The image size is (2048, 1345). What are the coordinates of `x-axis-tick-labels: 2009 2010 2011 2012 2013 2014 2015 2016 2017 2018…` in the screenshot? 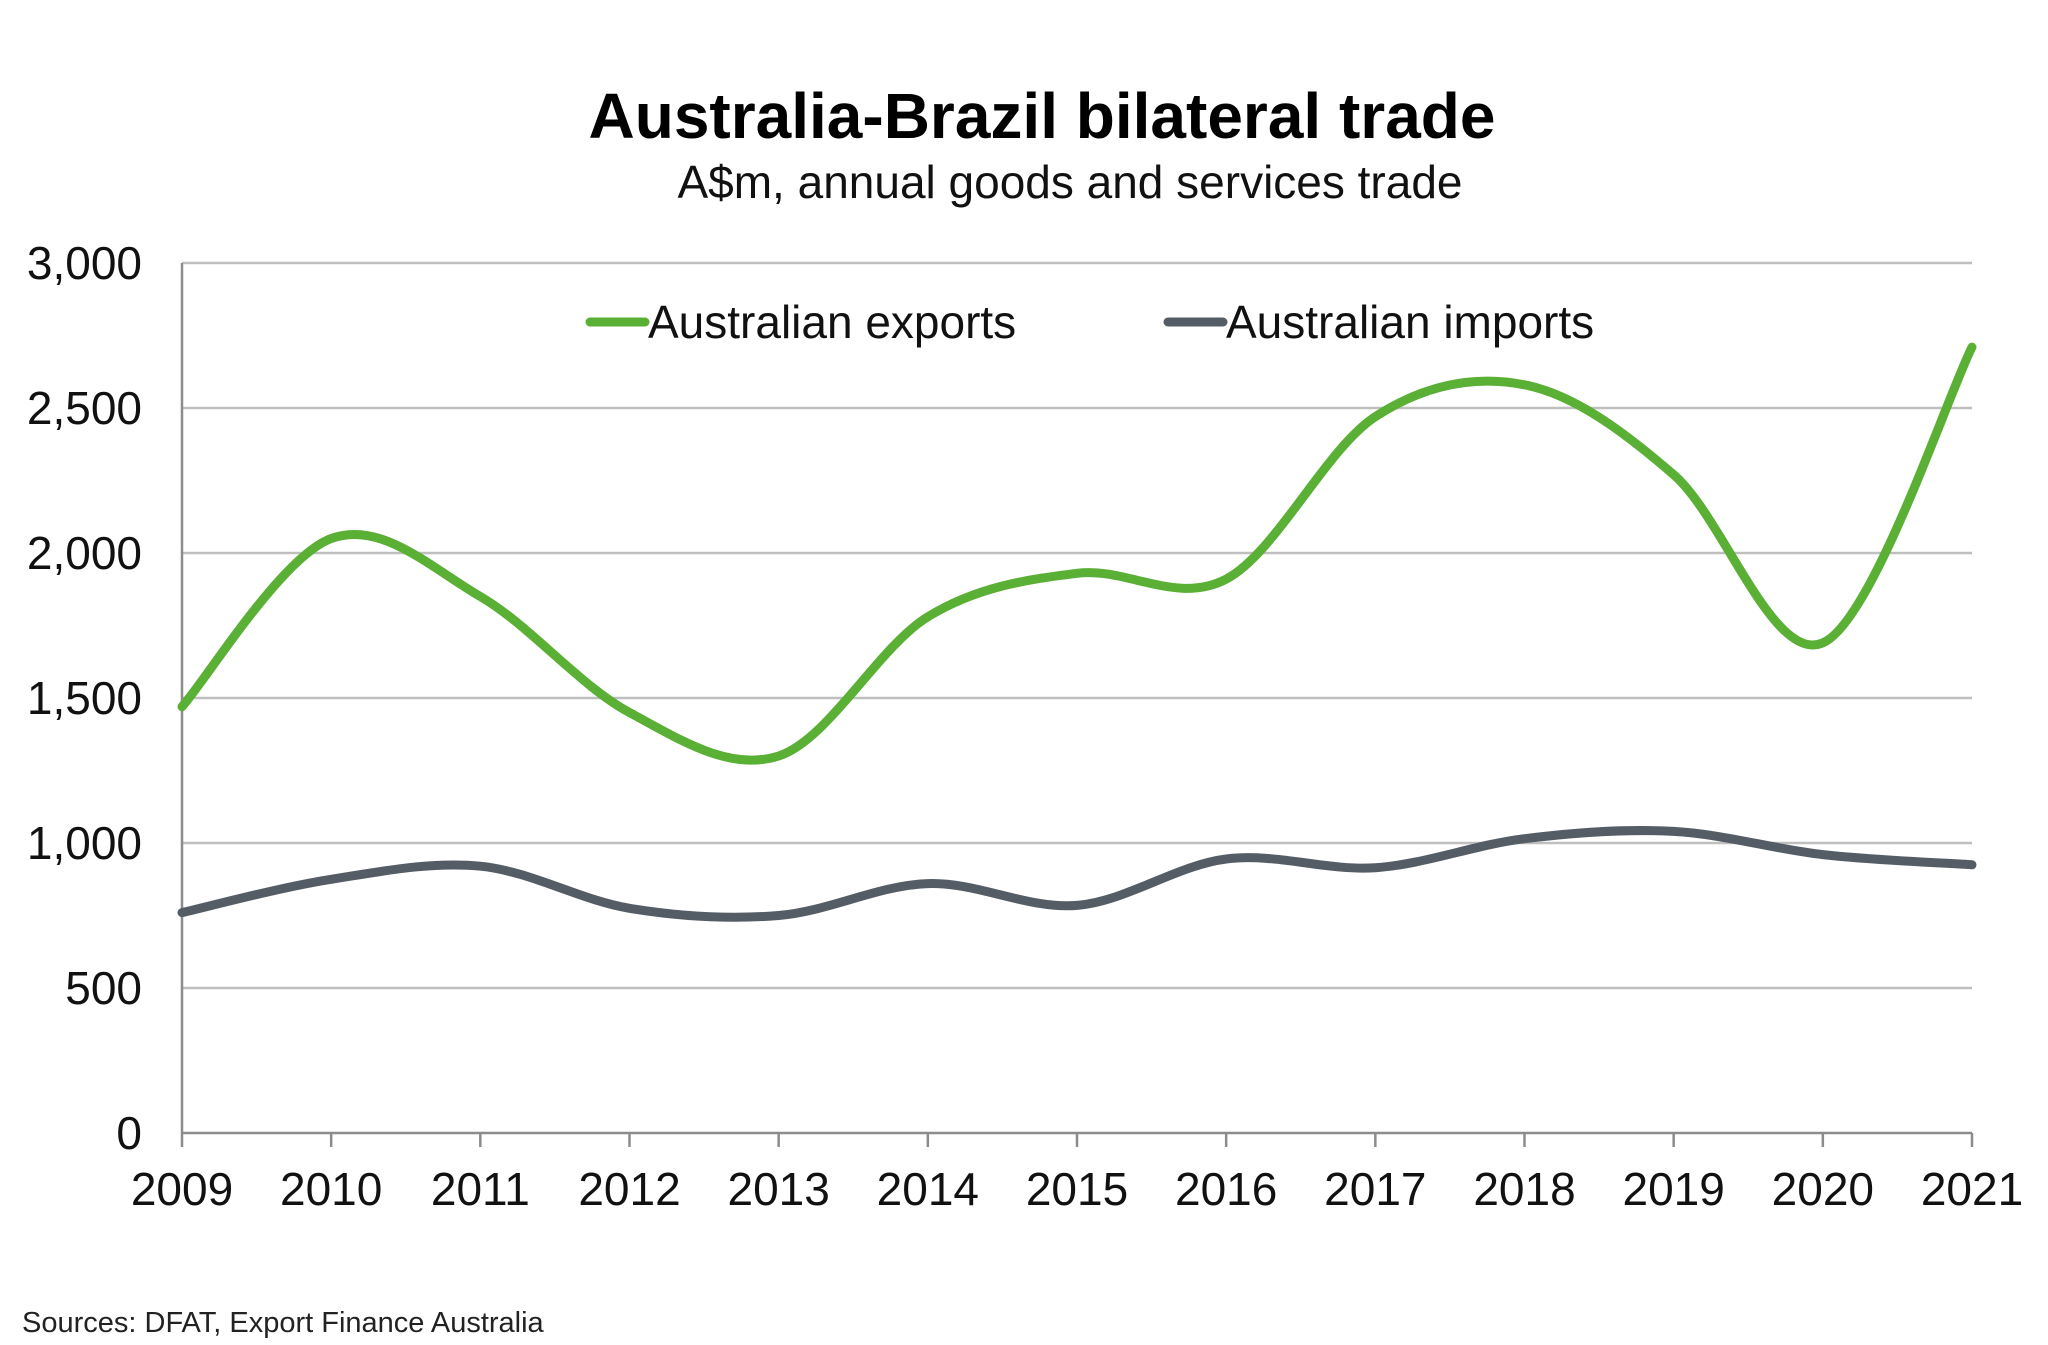 It's located at (1077, 1189).